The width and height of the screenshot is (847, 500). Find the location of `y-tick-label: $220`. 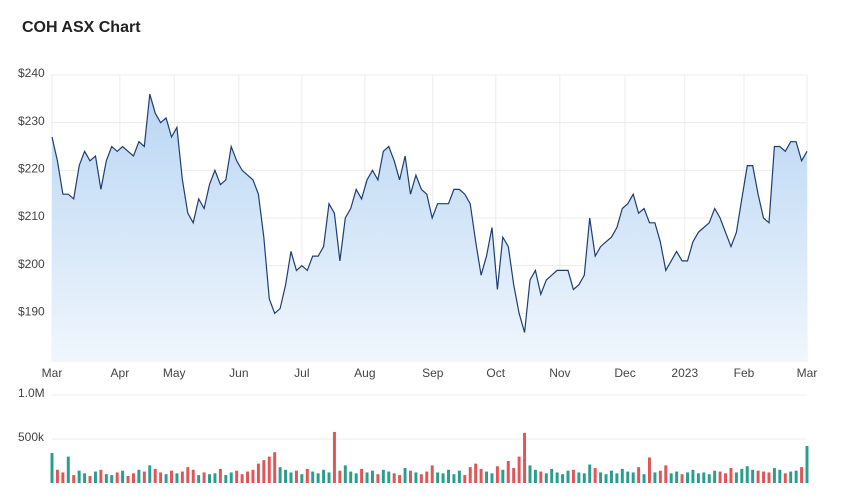

y-tick-label: $220 is located at coordinates (31, 169).